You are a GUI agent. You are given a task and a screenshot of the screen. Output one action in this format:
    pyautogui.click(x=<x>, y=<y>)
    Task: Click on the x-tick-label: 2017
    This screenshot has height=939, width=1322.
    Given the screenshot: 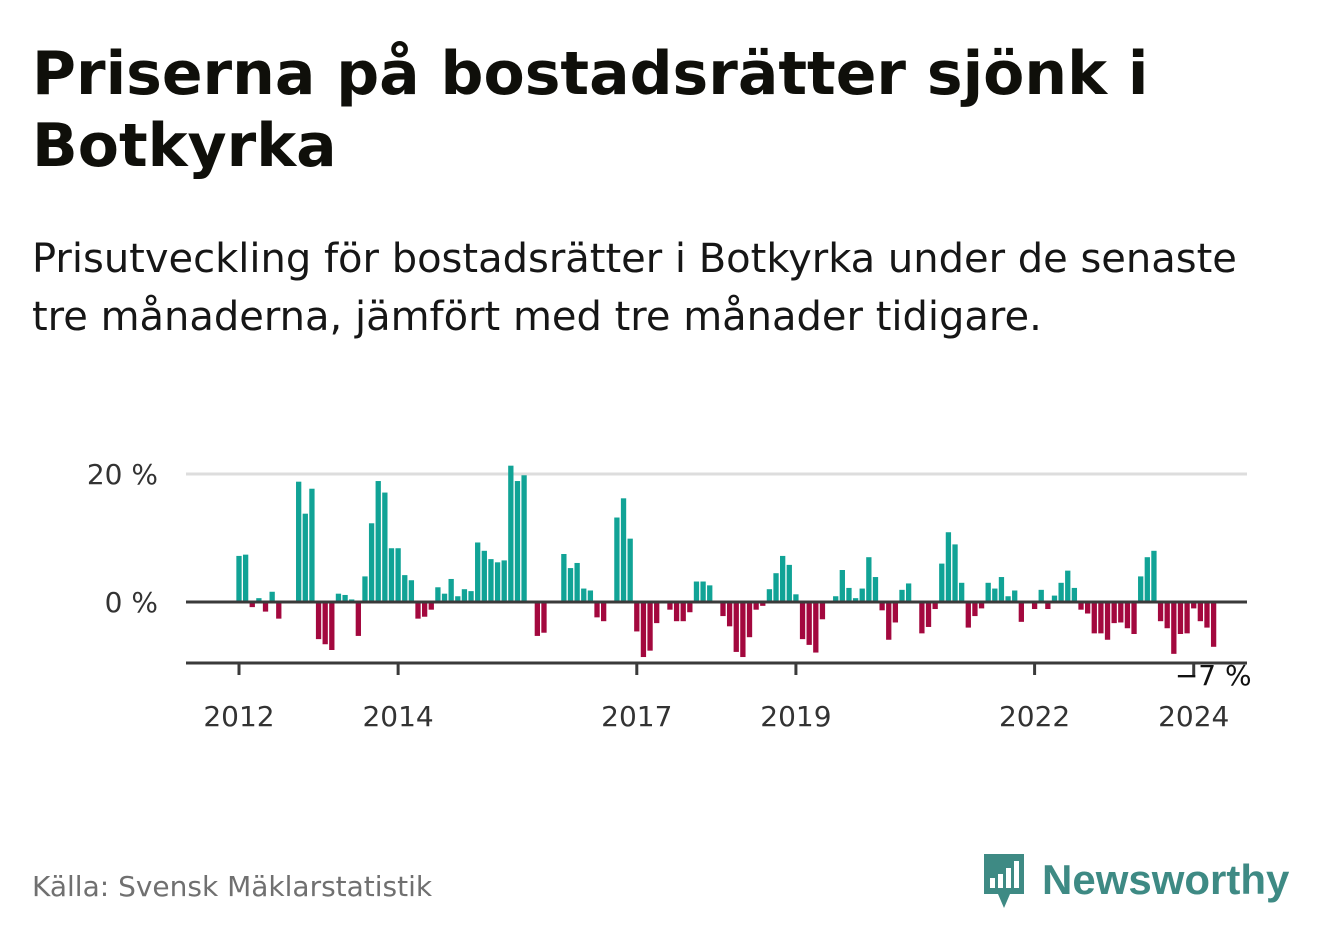 What is the action you would take?
    pyautogui.click(x=636, y=716)
    